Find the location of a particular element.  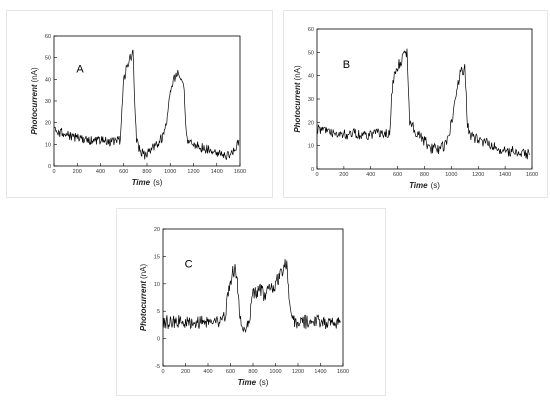

photocurrent-trace-b is located at coordinates (423, 104).